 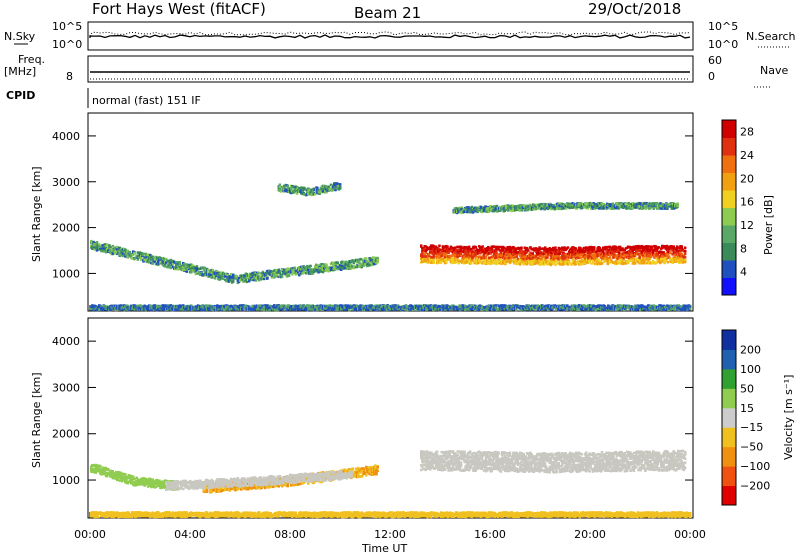 I want to click on noise-sky-trace, so click(x=390, y=36).